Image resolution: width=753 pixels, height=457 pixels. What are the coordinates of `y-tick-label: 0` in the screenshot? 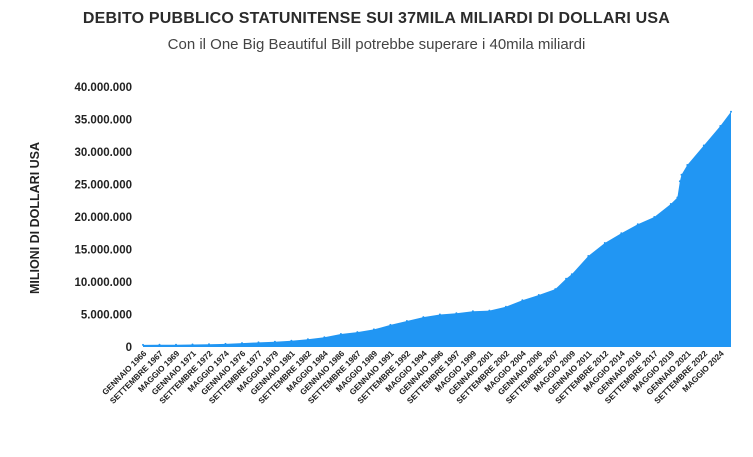 It's located at (129, 348).